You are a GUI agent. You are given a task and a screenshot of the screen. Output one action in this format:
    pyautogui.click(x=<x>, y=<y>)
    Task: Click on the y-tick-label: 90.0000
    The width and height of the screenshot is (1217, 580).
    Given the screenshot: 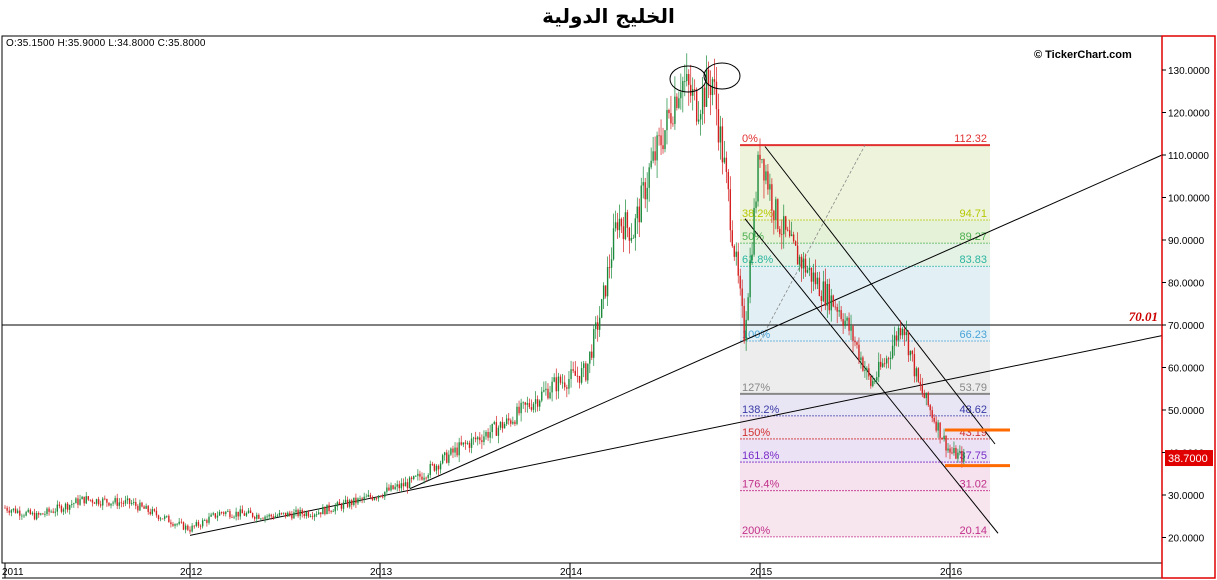 What is the action you would take?
    pyautogui.click(x=1186, y=241)
    